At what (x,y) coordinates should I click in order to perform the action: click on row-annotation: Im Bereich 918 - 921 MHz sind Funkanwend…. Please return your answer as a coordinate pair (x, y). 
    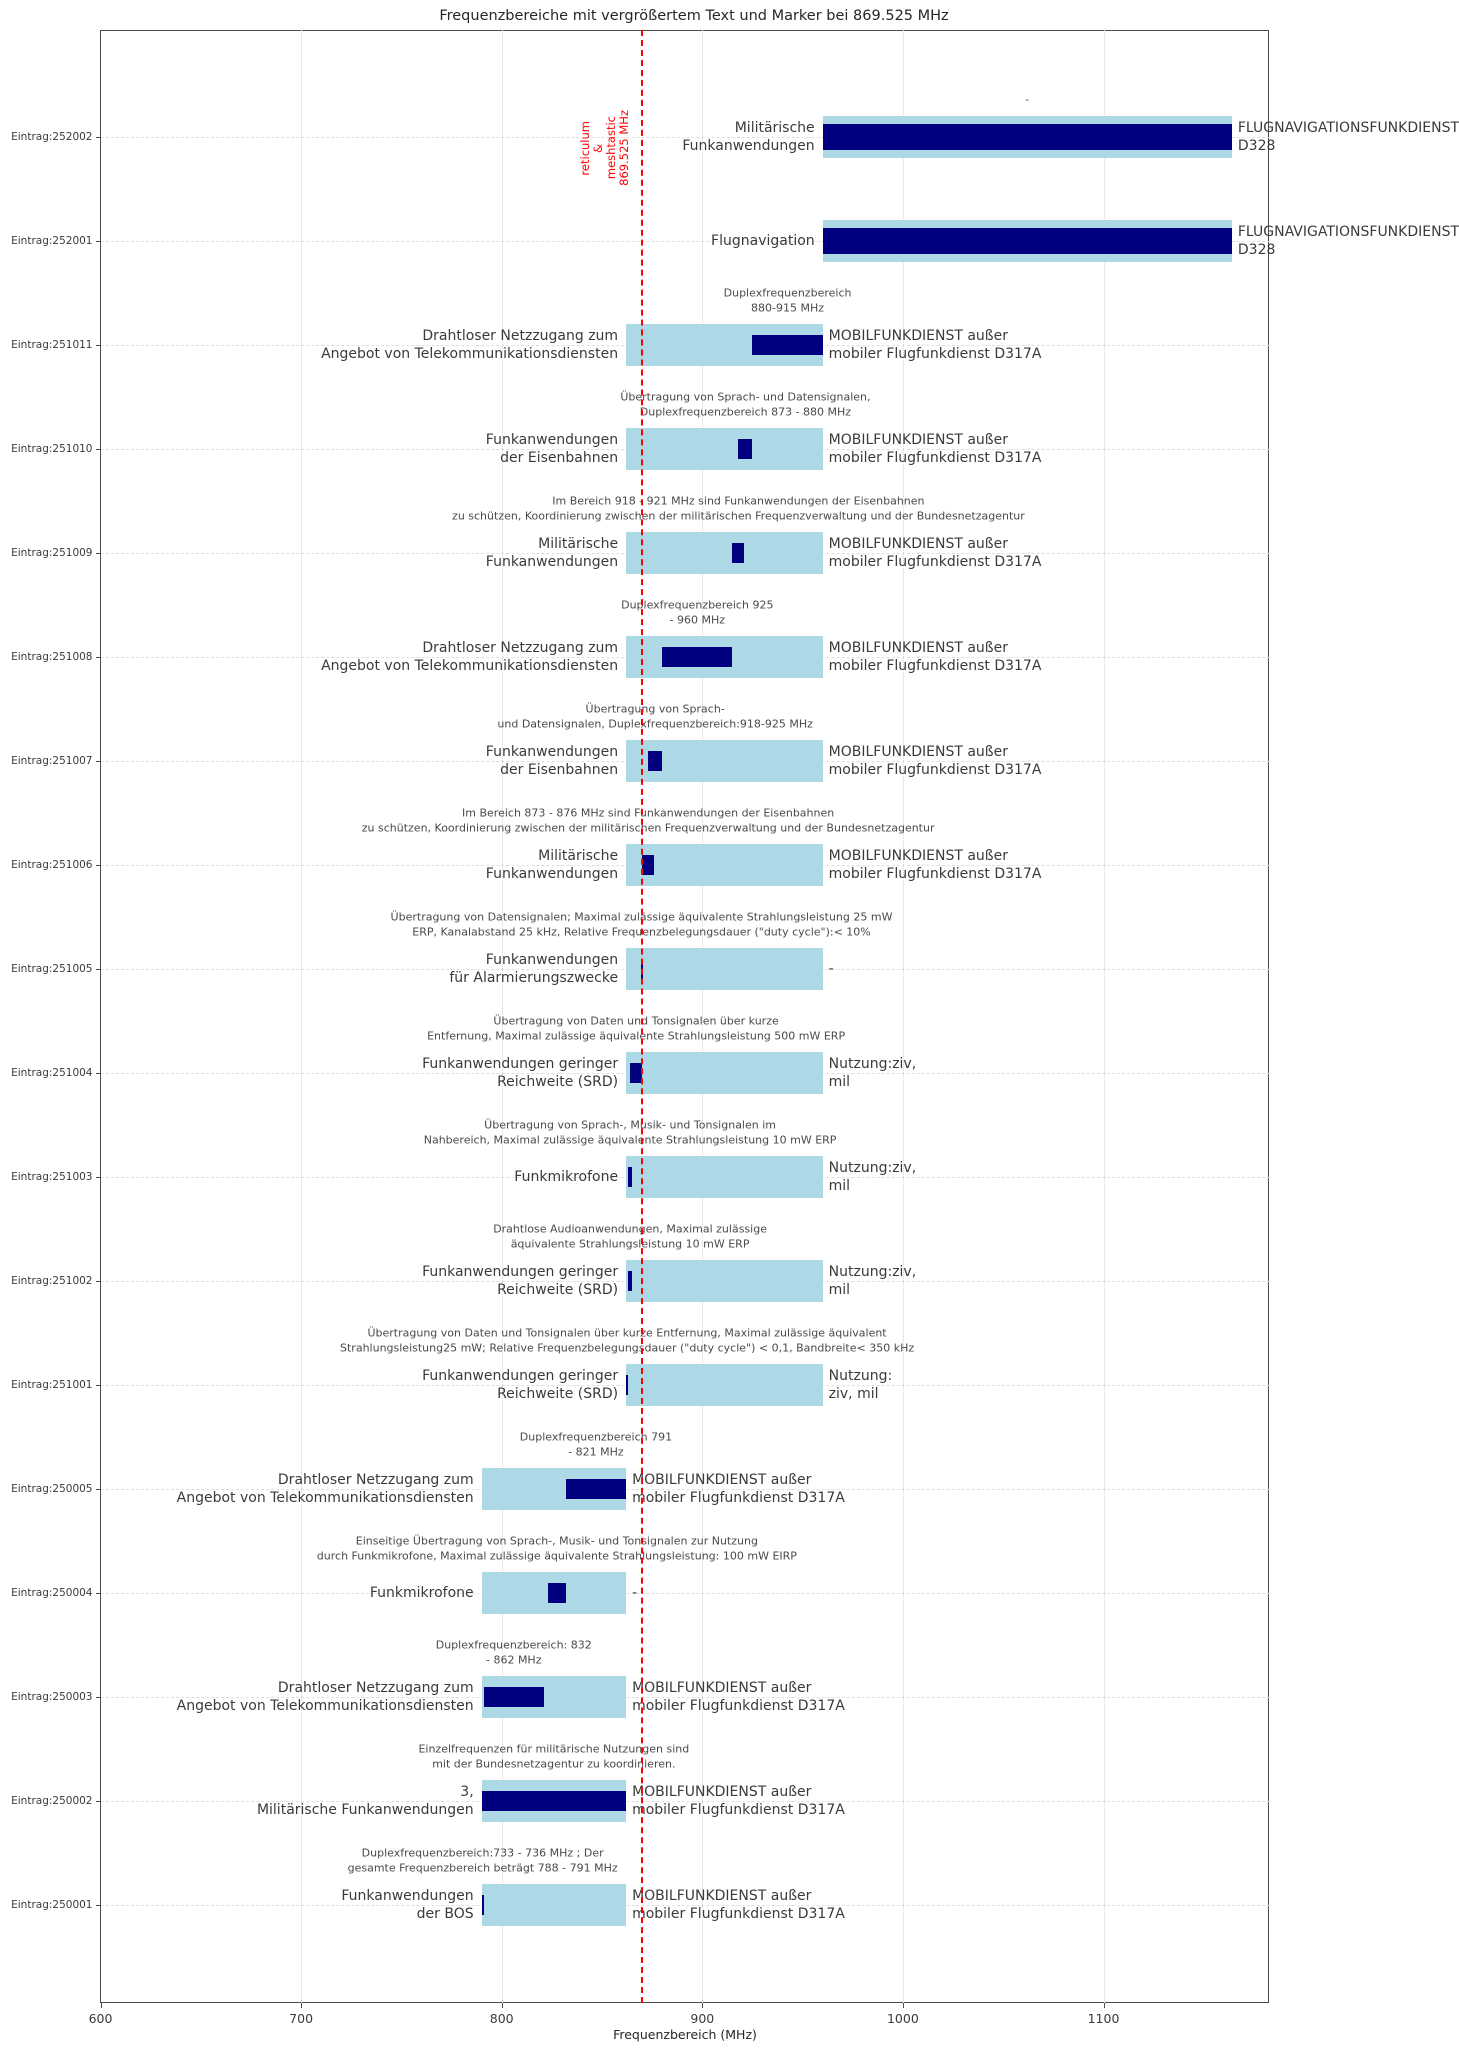
    Looking at the image, I should click on (738, 508).